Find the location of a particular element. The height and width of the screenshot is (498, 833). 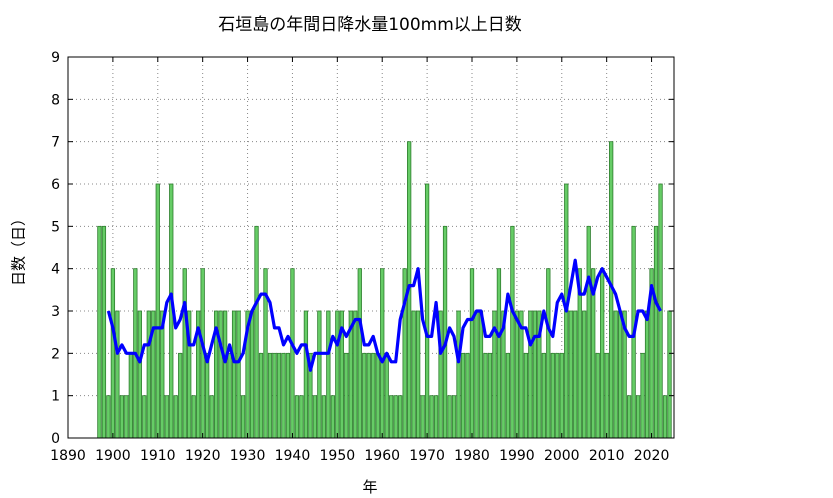

x-tick-label: 1900 is located at coordinates (113, 456).